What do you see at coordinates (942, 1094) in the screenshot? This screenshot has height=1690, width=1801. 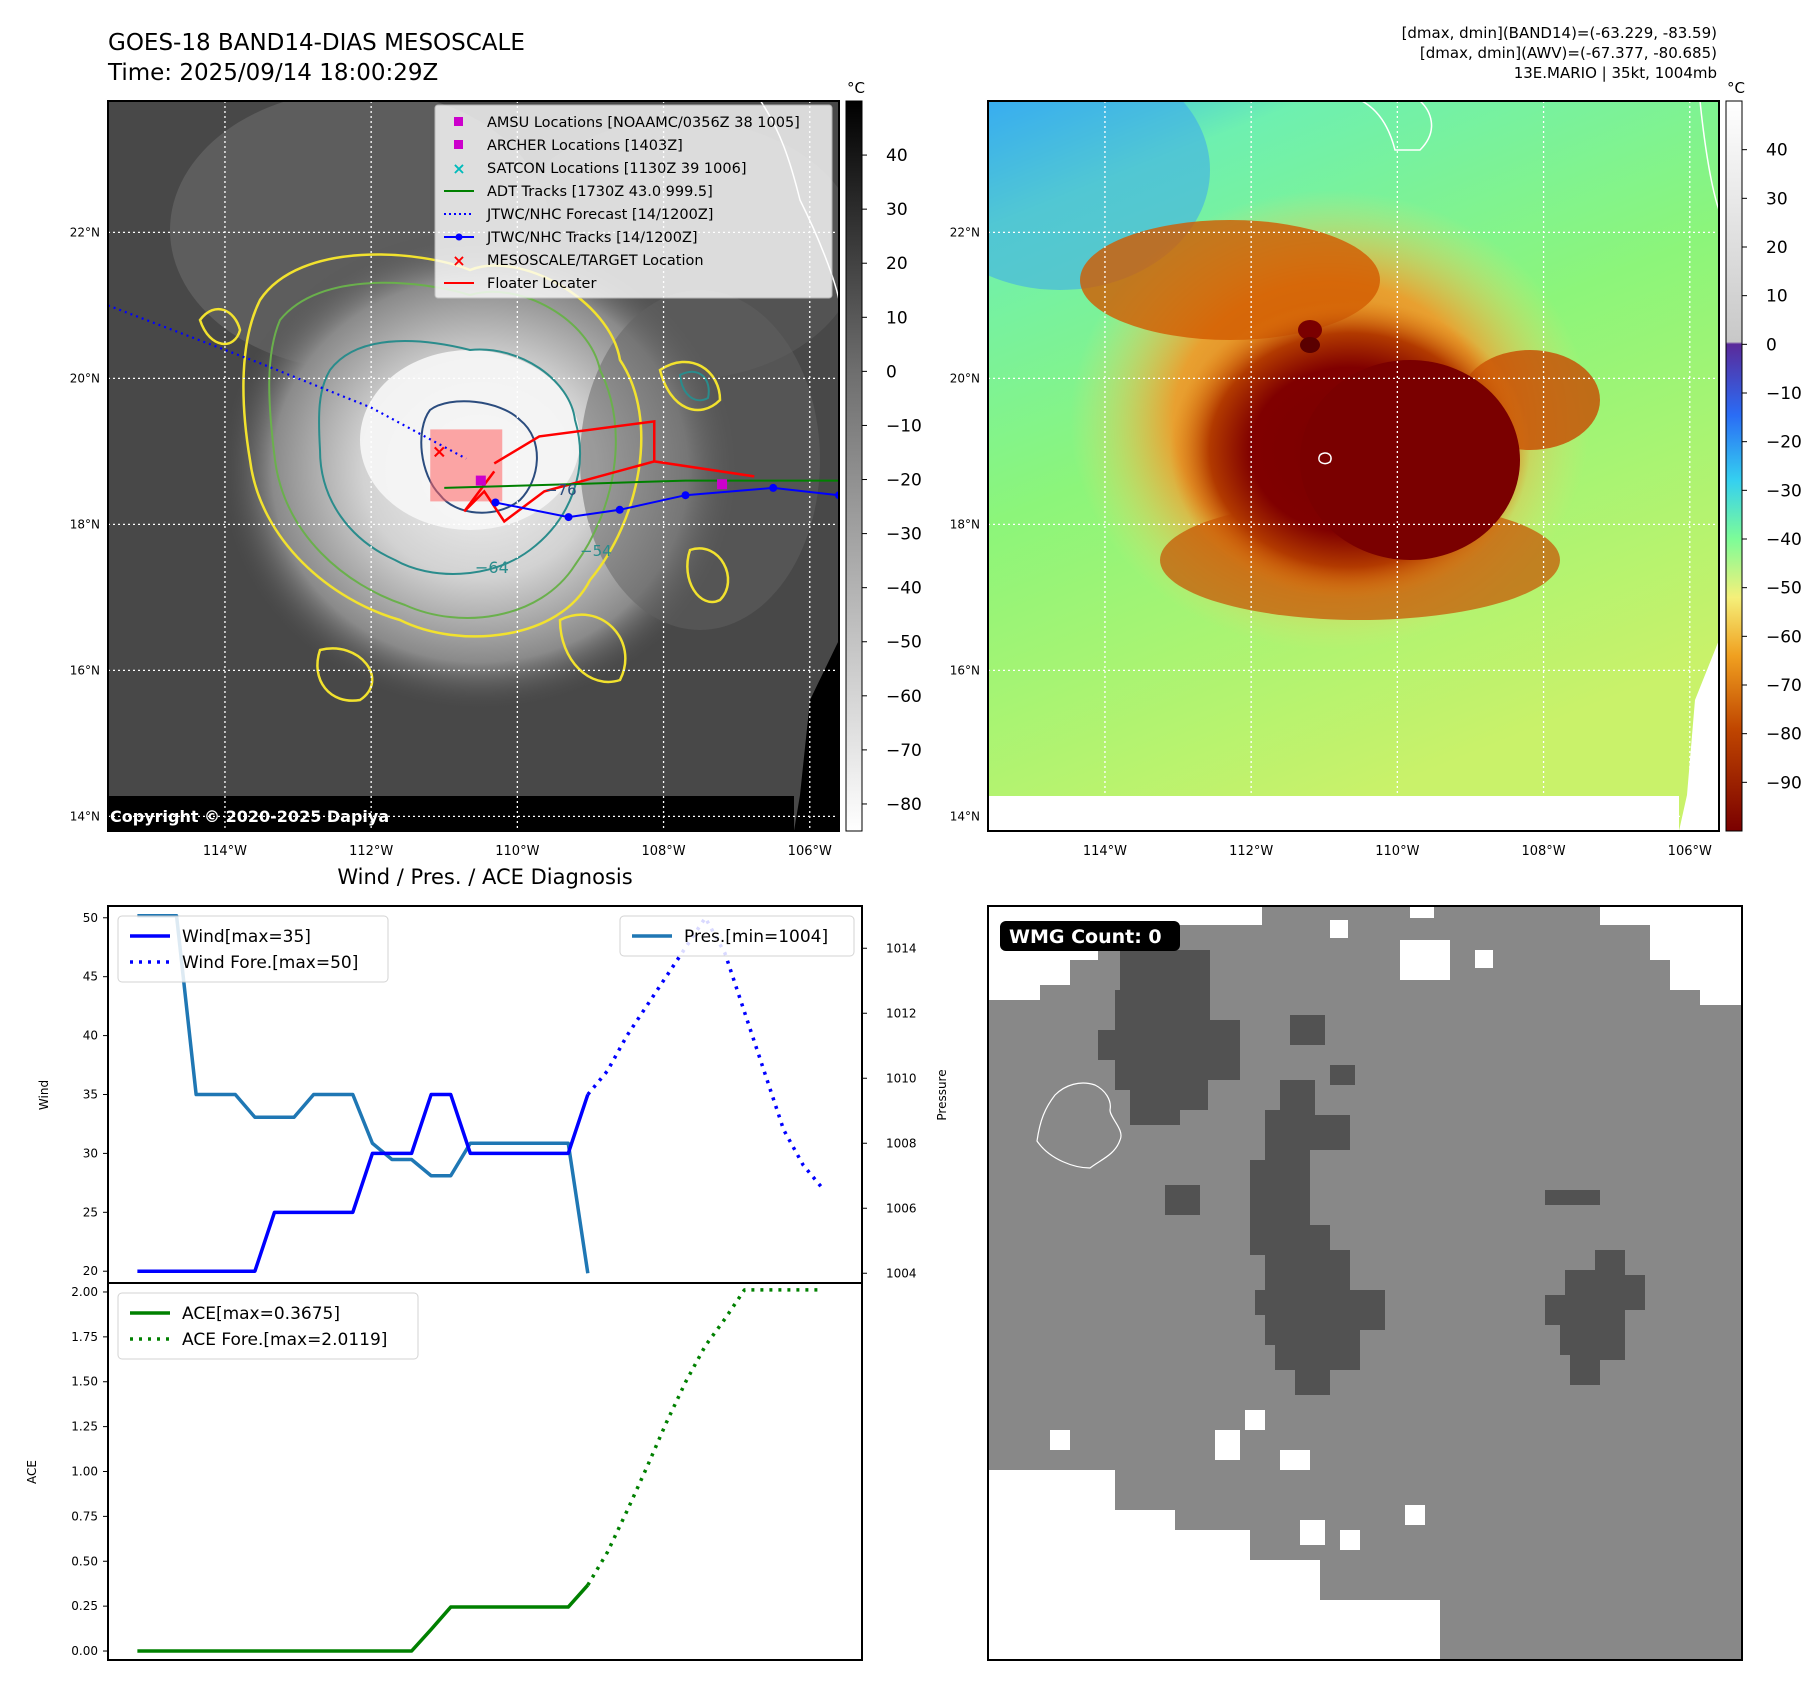 I see `pressure-axis-label: Pressure` at bounding box center [942, 1094].